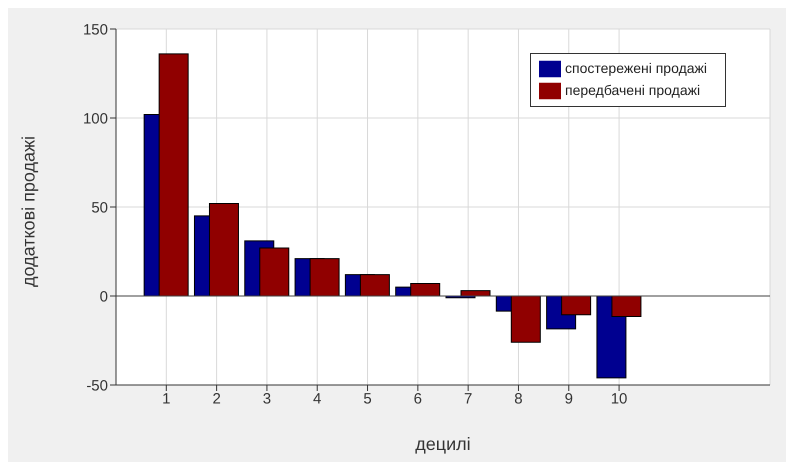 This screenshot has height=470, width=794. I want to click on y-tick-label: 100, so click(95, 119).